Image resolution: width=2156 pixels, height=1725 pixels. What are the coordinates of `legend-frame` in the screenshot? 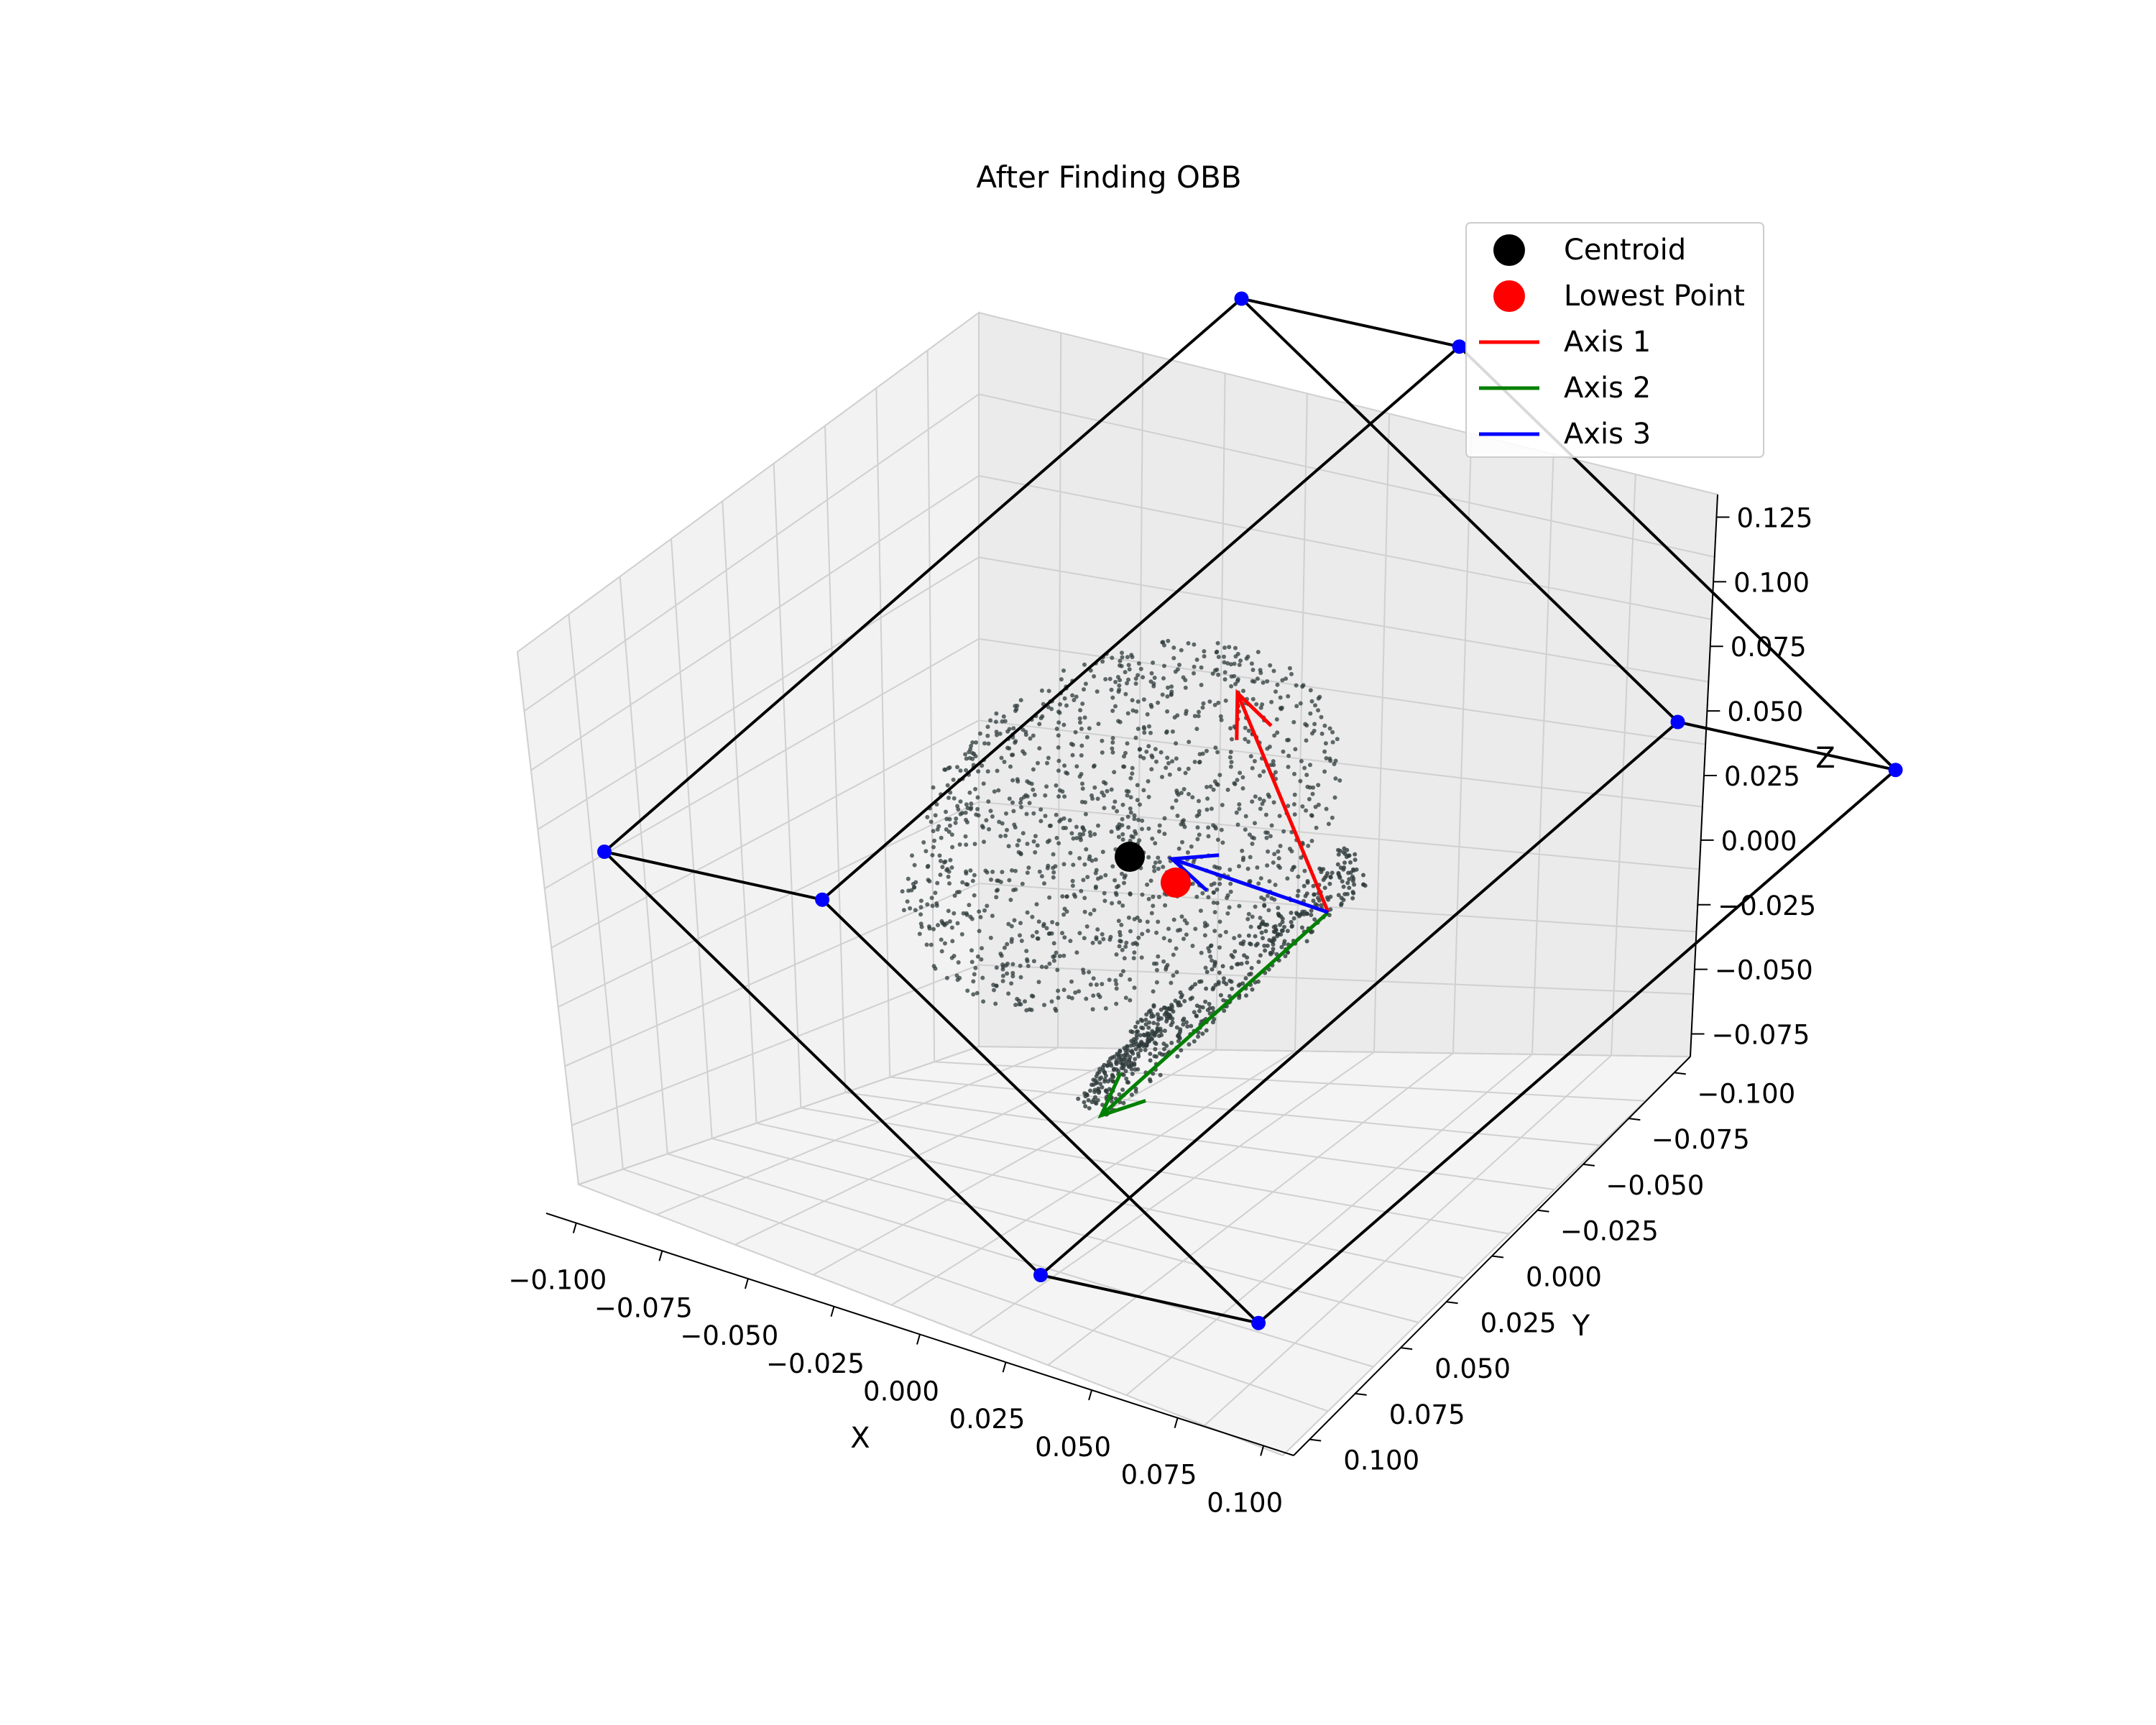 It's located at (1614, 340).